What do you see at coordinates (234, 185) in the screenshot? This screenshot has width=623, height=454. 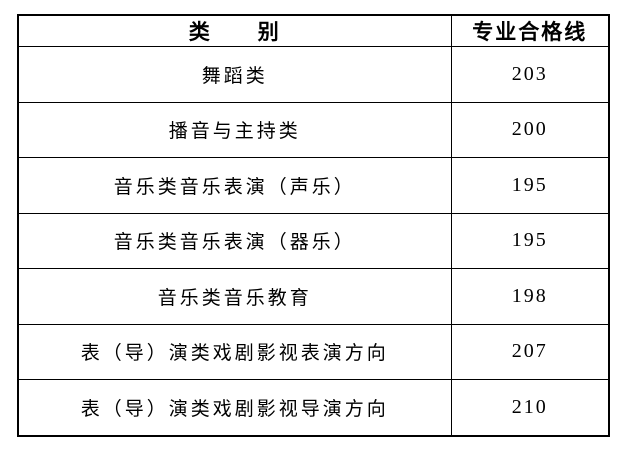 I see `category-cell: 音乐类音乐表演（声乐）` at bounding box center [234, 185].